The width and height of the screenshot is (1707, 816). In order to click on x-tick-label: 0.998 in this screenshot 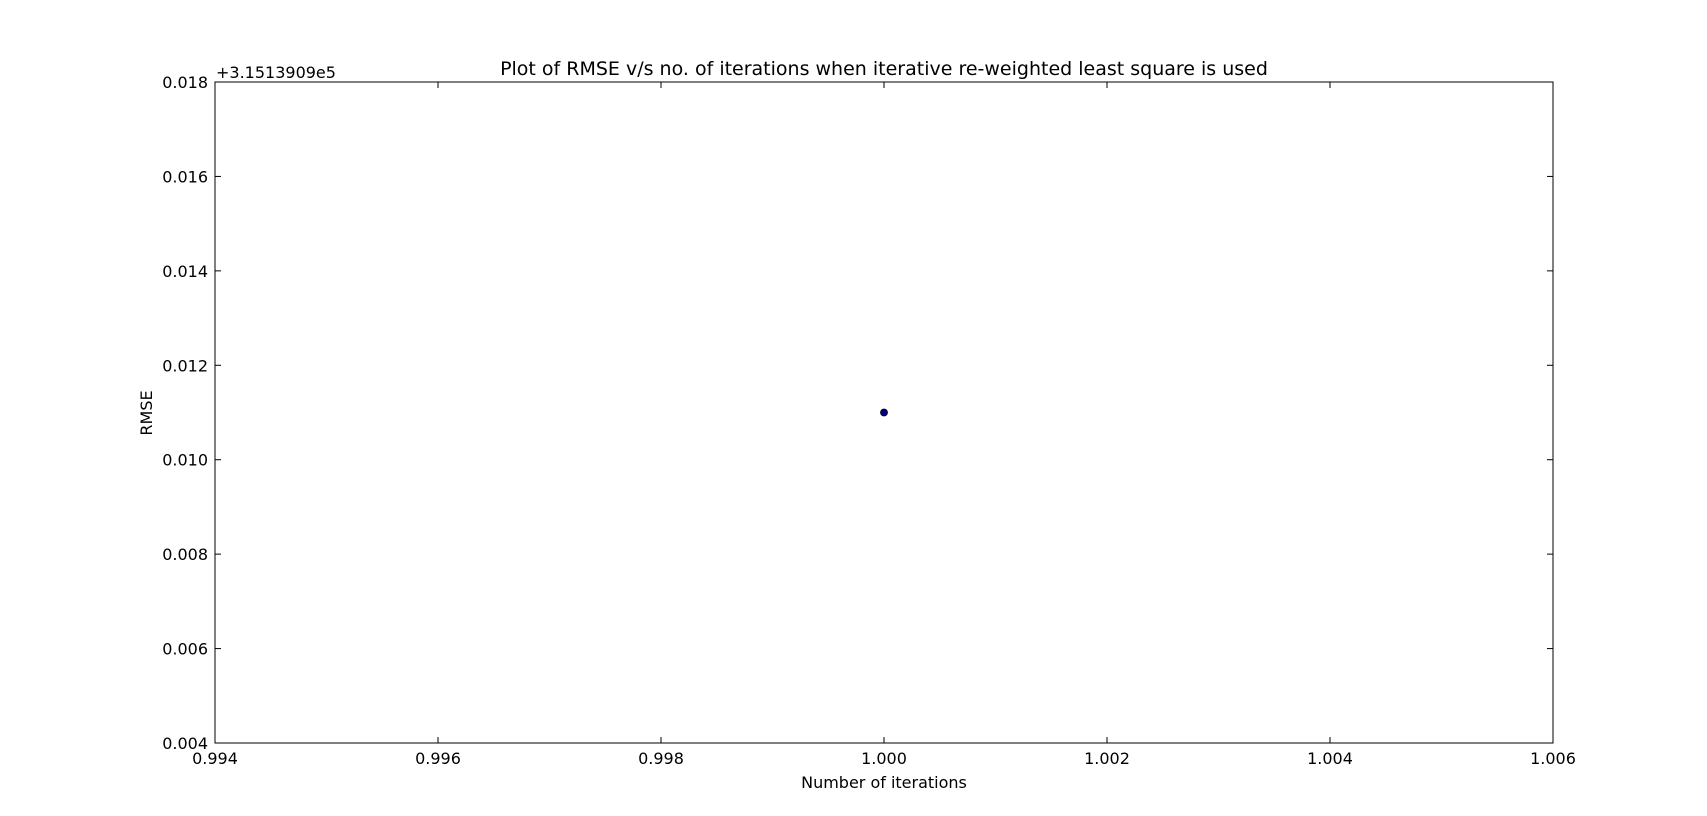, I will do `click(661, 758)`.